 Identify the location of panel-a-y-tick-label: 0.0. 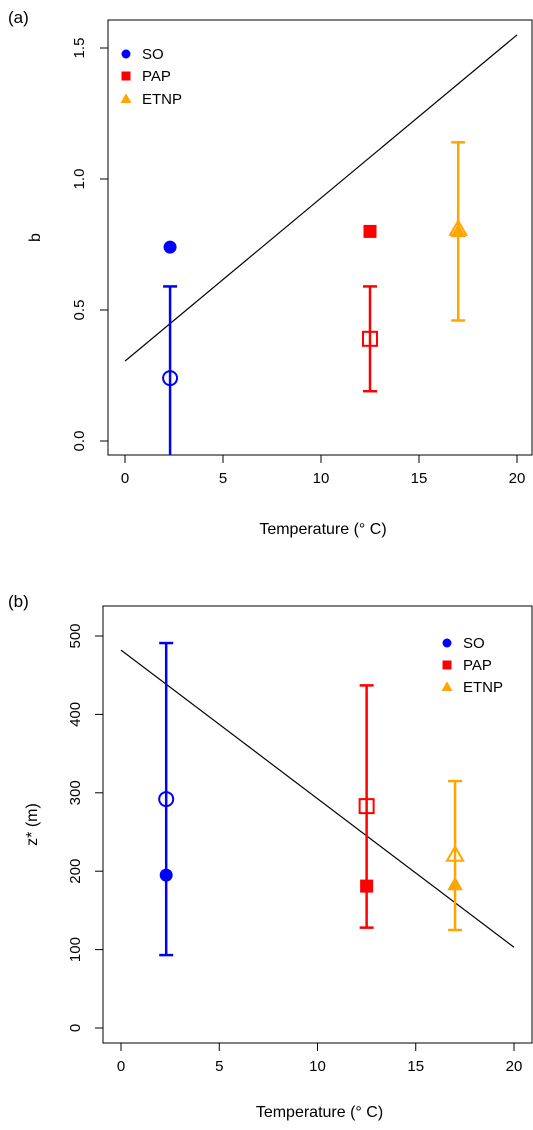
(79, 441).